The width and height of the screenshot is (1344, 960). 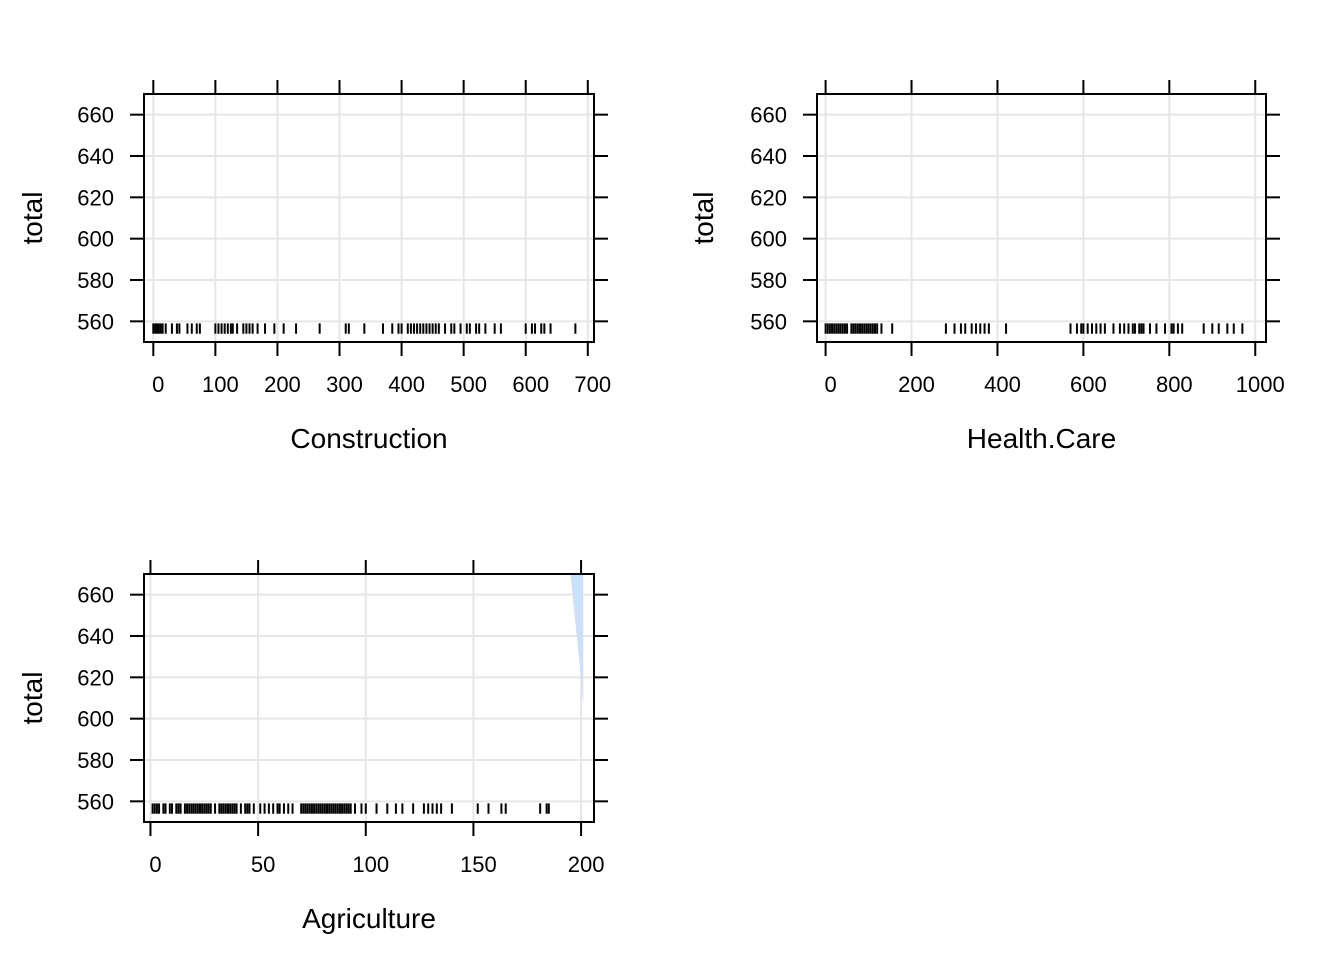 What do you see at coordinates (1260, 384) in the screenshot?
I see `x-tick-label: 1000` at bounding box center [1260, 384].